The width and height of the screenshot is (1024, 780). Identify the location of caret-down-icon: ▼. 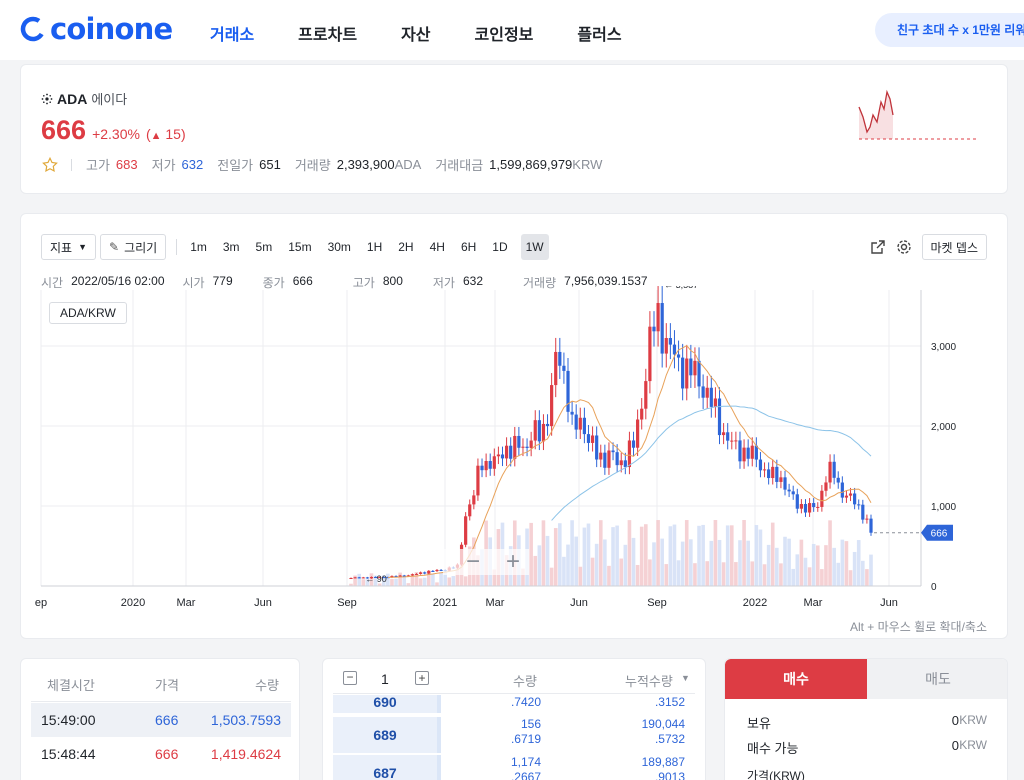
(83, 247).